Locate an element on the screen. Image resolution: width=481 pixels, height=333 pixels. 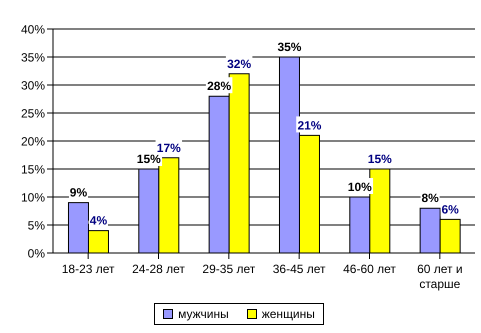
data-label: 10% is located at coordinates (360, 187).